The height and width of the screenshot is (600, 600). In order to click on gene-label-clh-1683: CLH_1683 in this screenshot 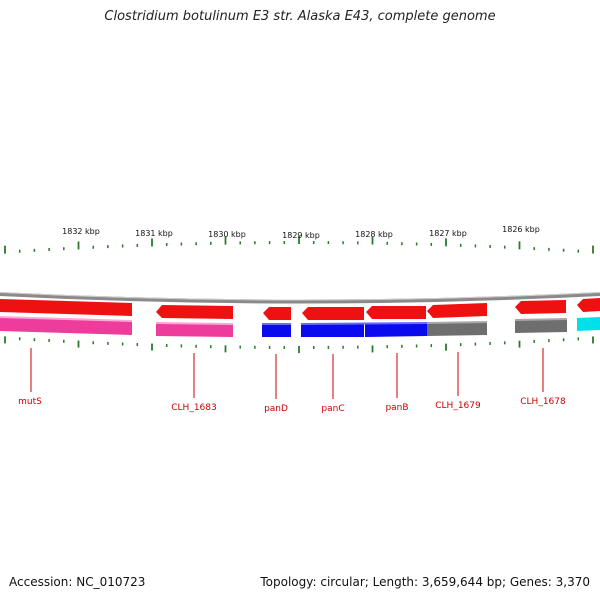, I will do `click(193, 408)`.